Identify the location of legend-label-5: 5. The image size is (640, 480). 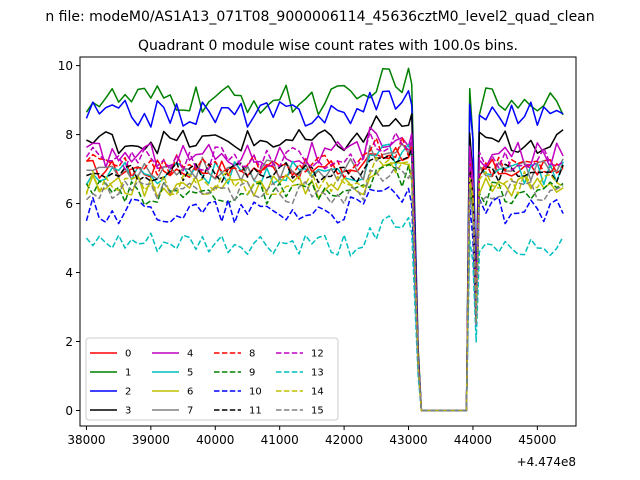
(190, 373).